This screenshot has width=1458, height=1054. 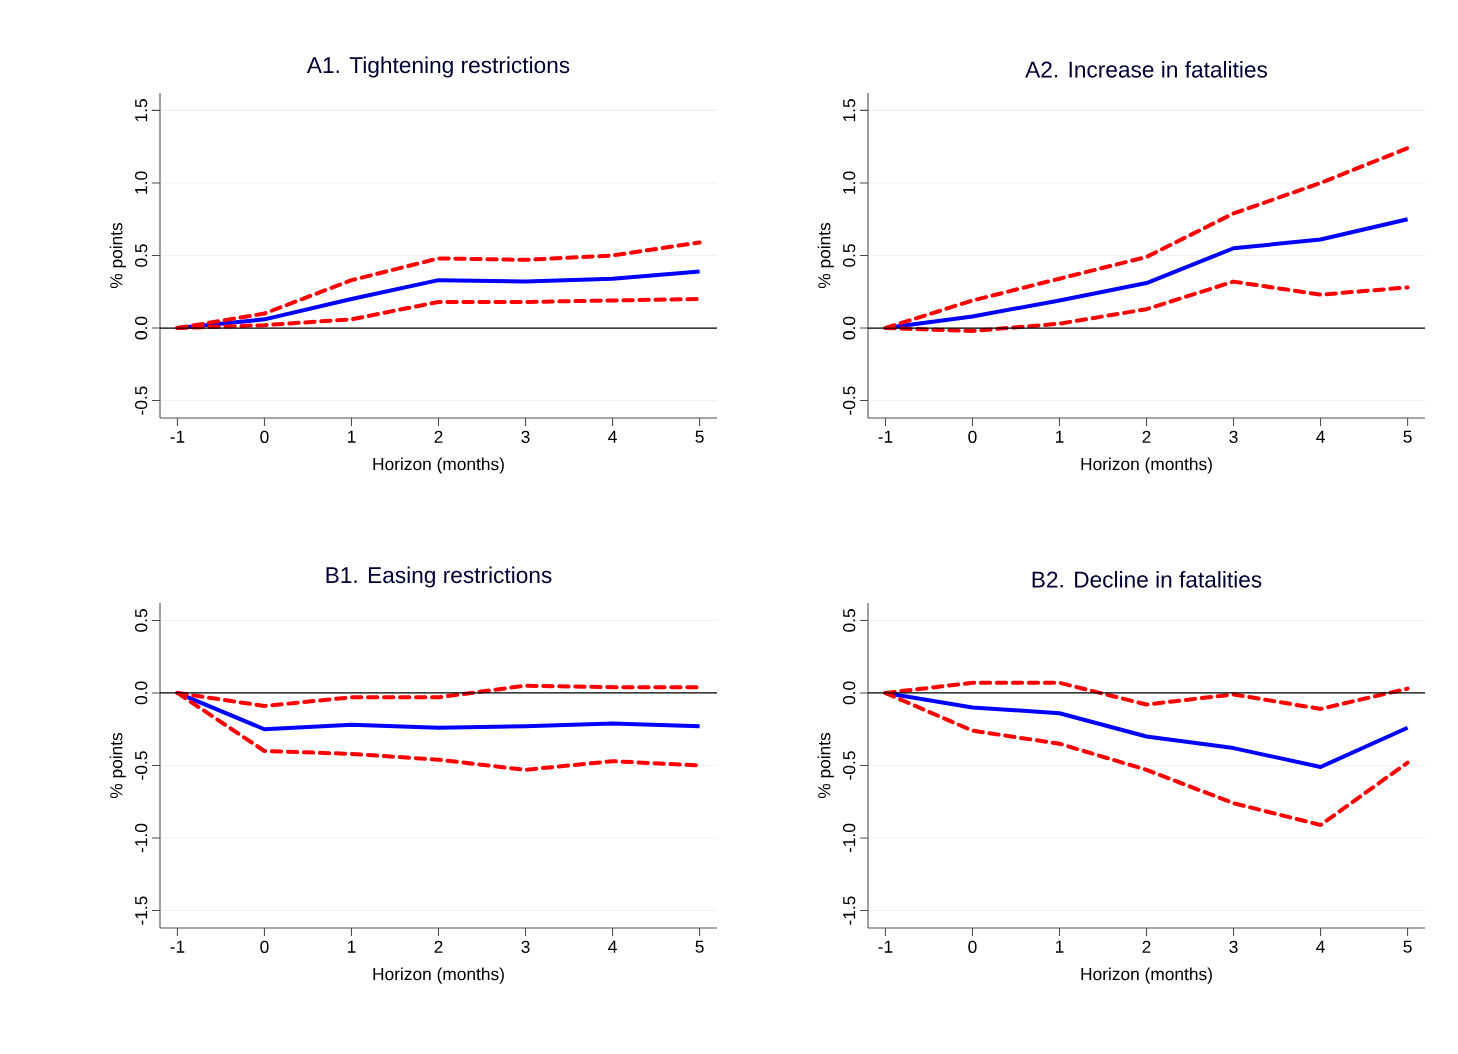 What do you see at coordinates (1147, 579) in the screenshot?
I see `chart-title: B2. Decline in fatalities` at bounding box center [1147, 579].